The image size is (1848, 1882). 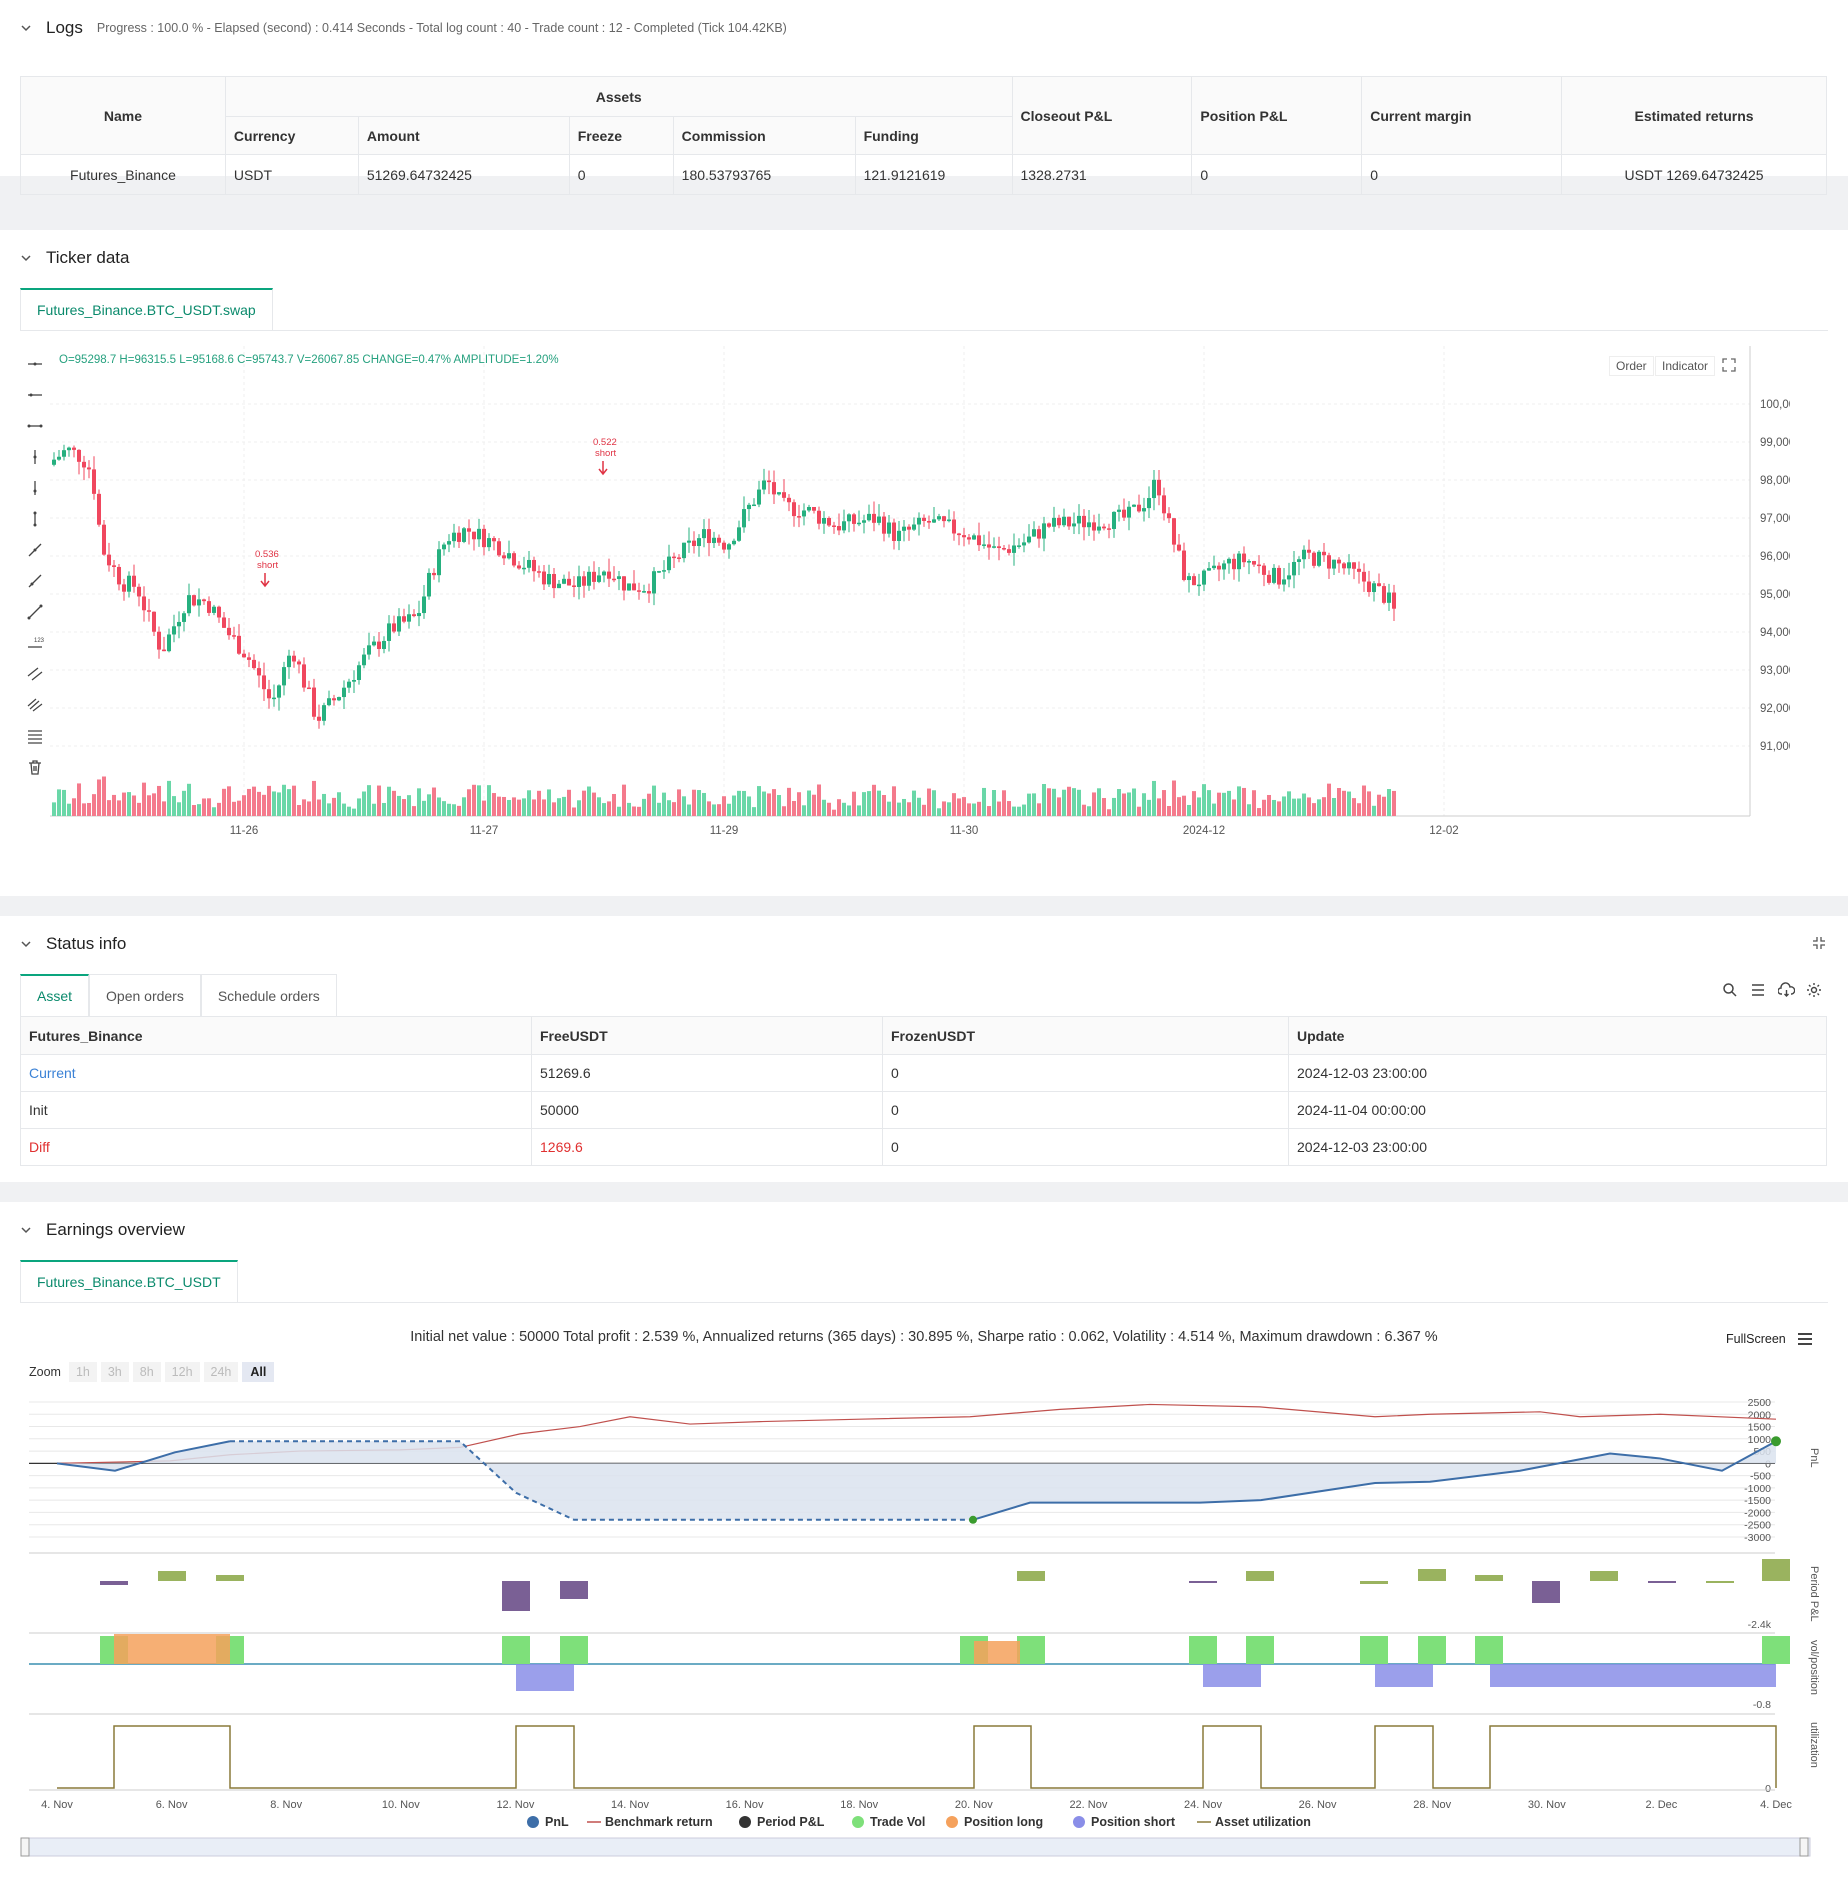 What do you see at coordinates (1729, 365) in the screenshot?
I see `expand-icon` at bounding box center [1729, 365].